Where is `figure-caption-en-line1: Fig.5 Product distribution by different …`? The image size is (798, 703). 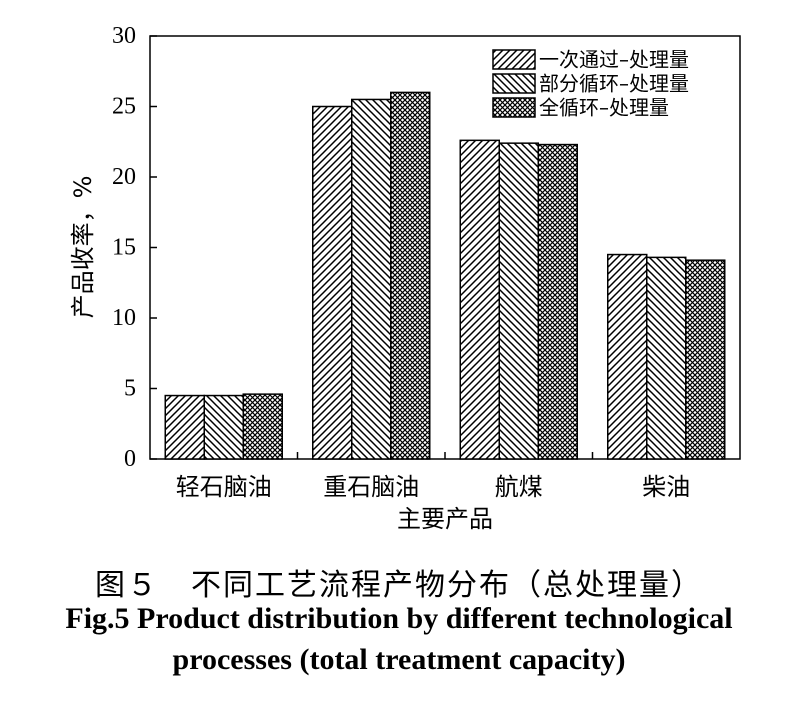
figure-caption-en-line1: Fig.5 Product distribution by different … is located at coordinates (399, 618).